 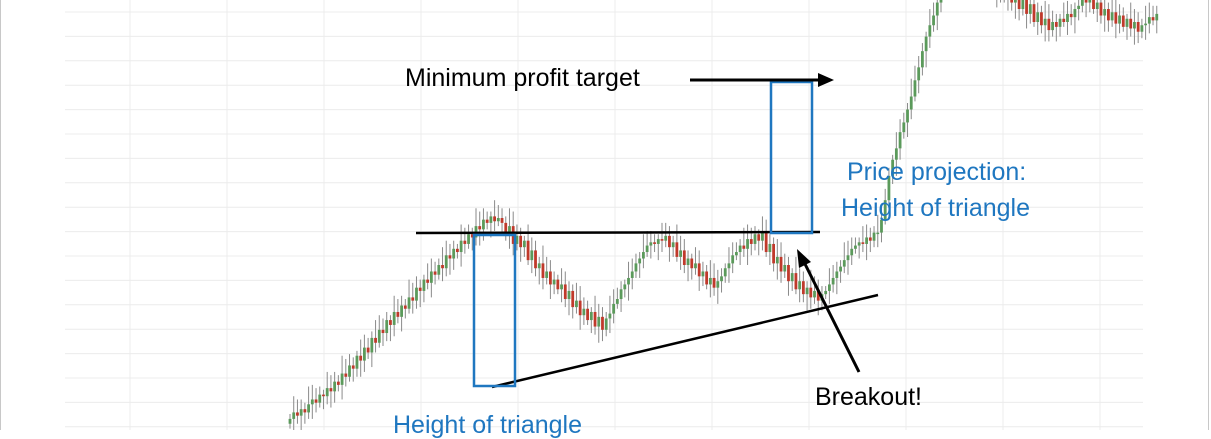 I want to click on triangle-height-box, so click(x=494, y=310).